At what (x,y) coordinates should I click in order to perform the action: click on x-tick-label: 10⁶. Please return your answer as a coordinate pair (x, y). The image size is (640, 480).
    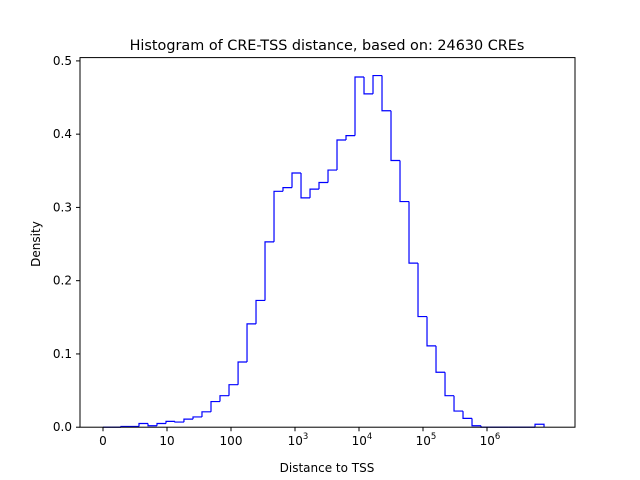
    Looking at the image, I should click on (490, 440).